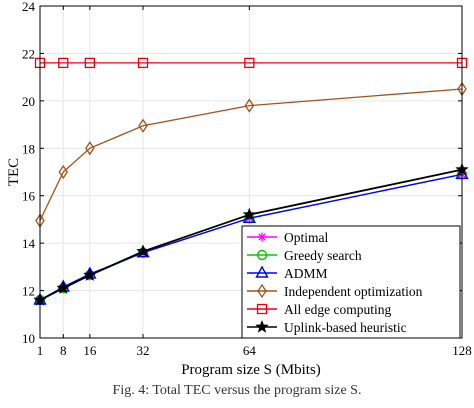 This screenshot has width=474, height=408. What do you see at coordinates (262, 271) in the screenshot?
I see `marker-triangle` at bounding box center [262, 271].